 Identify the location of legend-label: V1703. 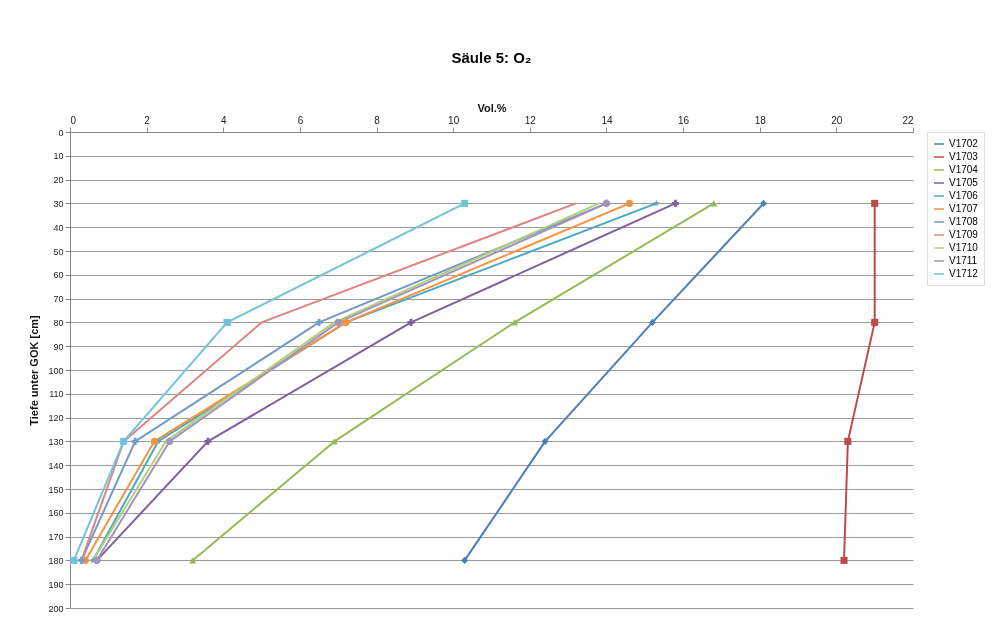
(964, 156).